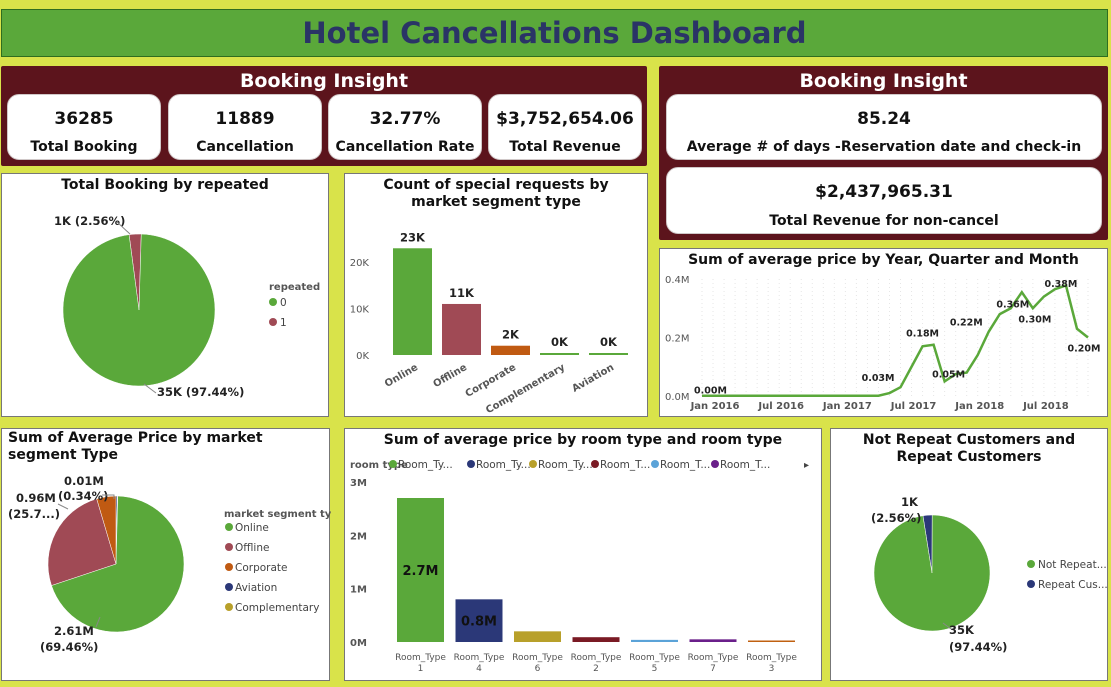 The image size is (1111, 687). I want to click on dashboard-title: Hotel Cancellations Dashboard, so click(554, 33).